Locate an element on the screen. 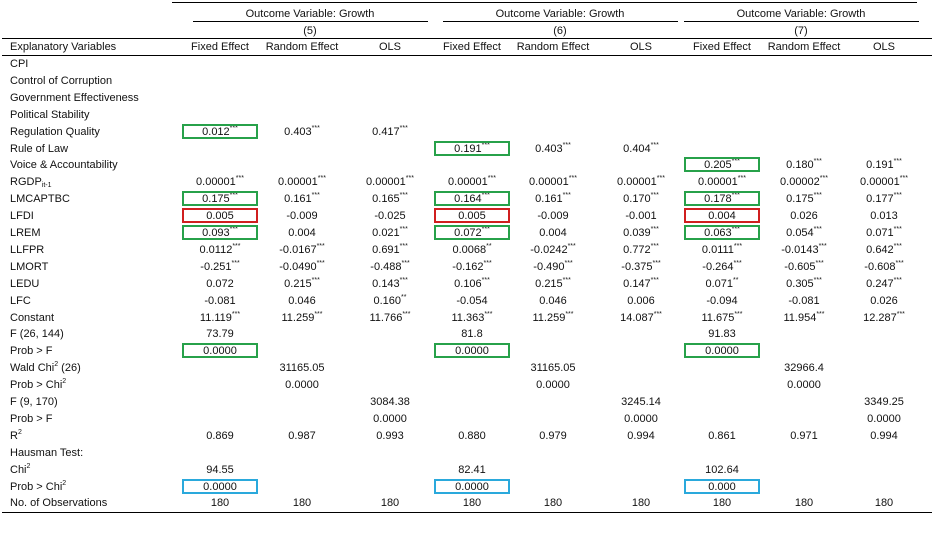 Image resolution: width=933 pixels, height=538 pixels. table-cell: 0.993 is located at coordinates (390, 435).